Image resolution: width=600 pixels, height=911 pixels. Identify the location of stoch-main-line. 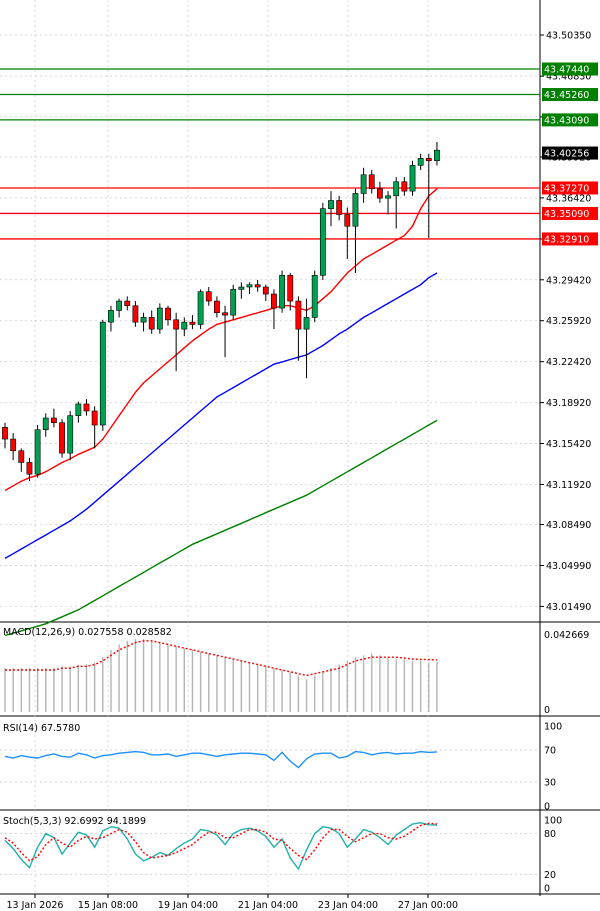
(221, 846).